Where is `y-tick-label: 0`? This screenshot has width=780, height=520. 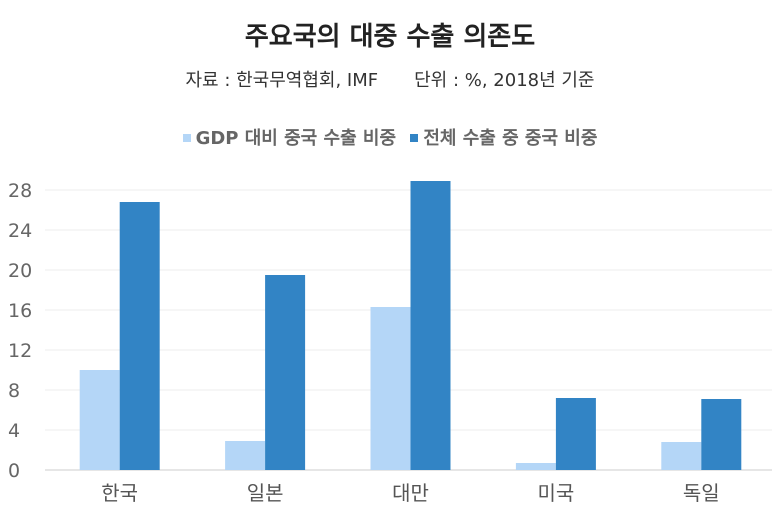
y-tick-label: 0 is located at coordinates (14, 471).